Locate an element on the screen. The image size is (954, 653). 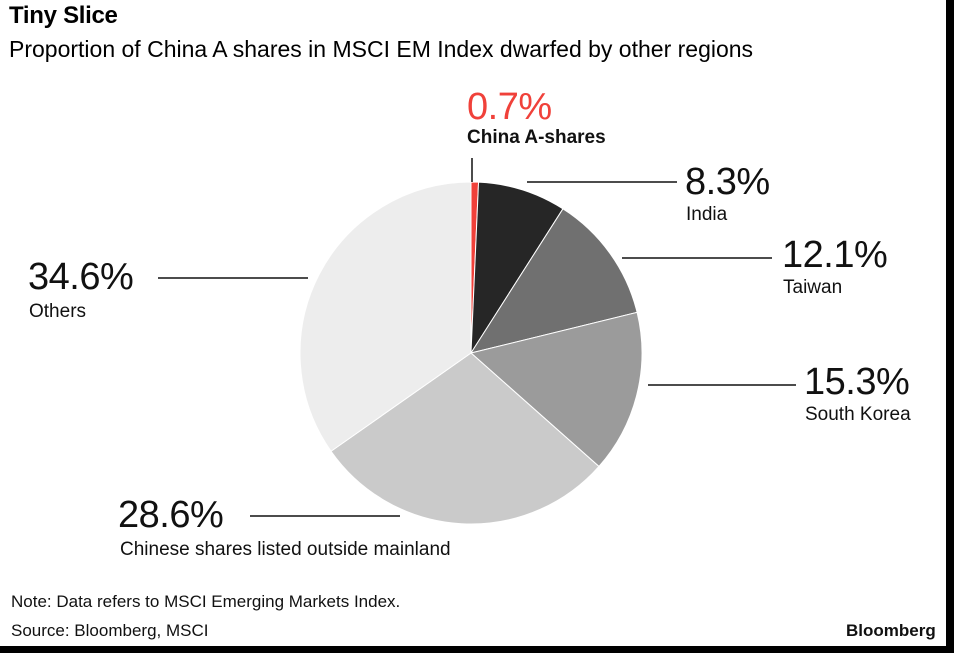
pie-slice-india is located at coordinates (517, 268).